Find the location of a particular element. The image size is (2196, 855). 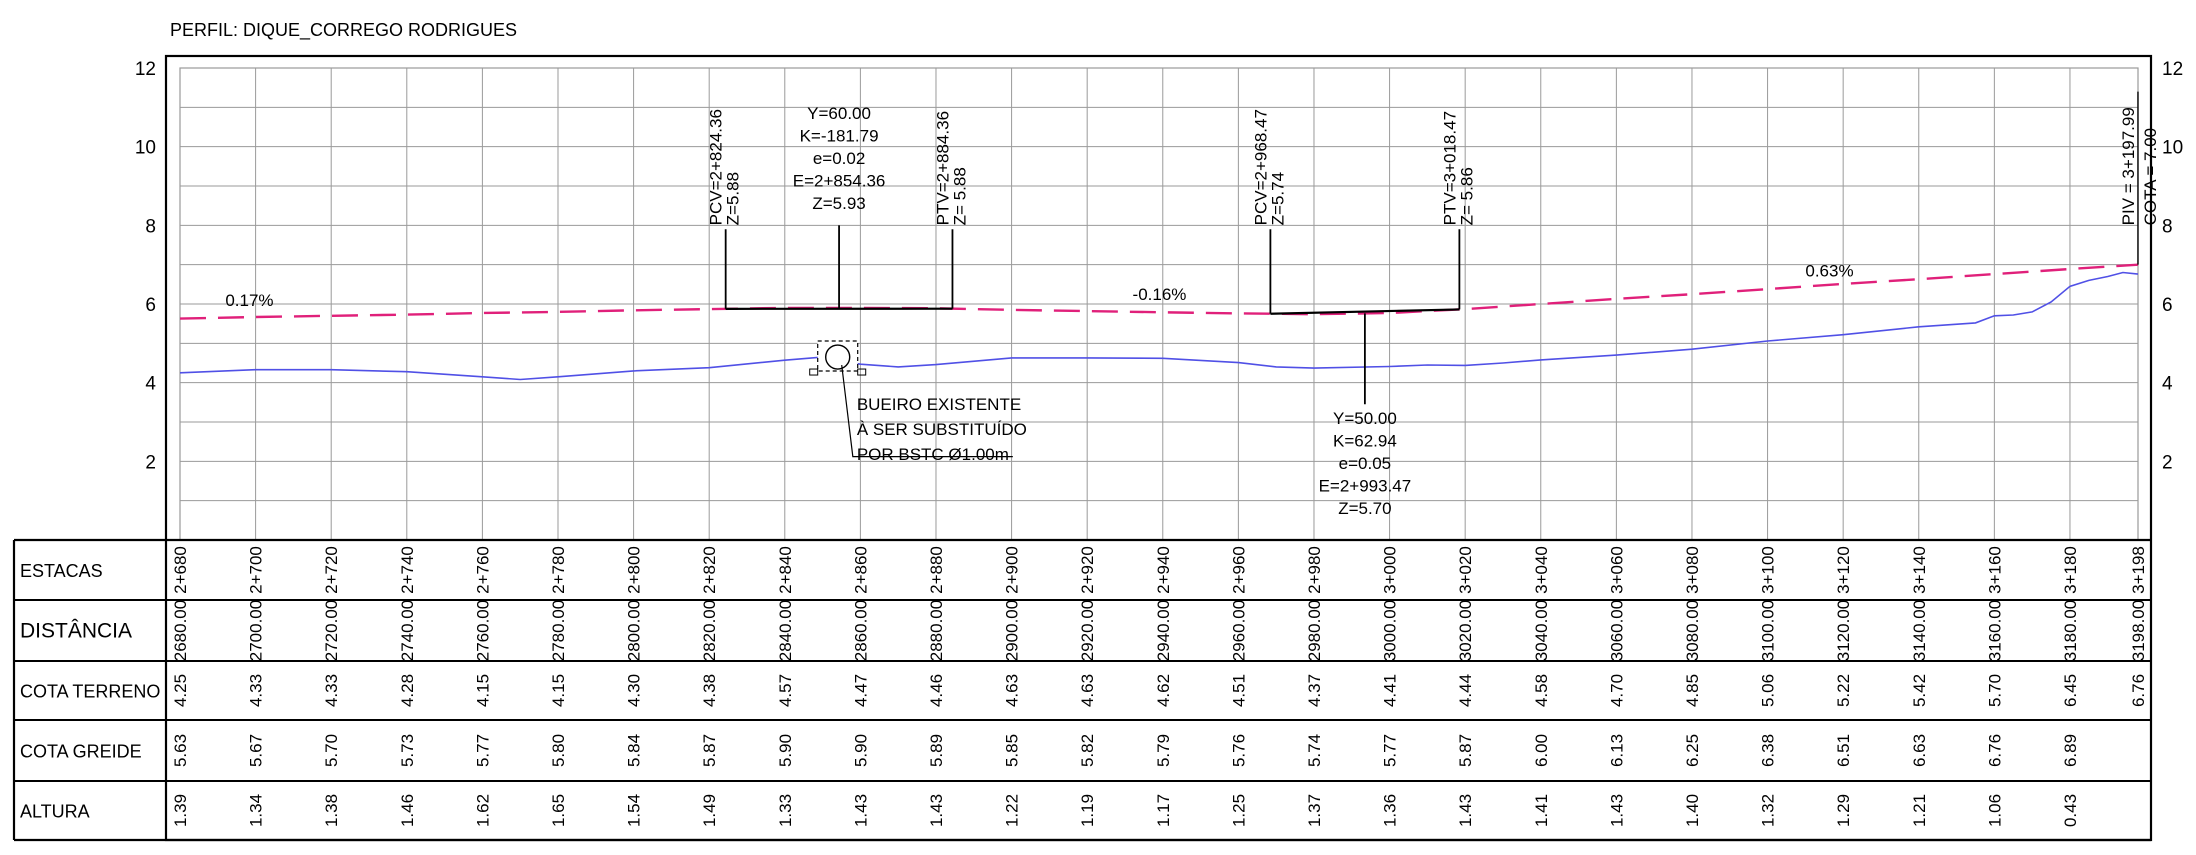

vertical-curve-chord is located at coordinates (1365, 311).